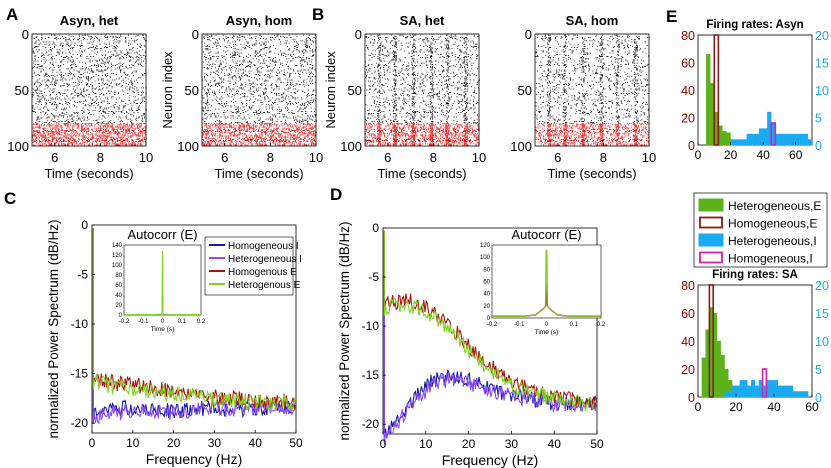 The height and width of the screenshot is (468, 831). I want to click on inset-x-tick-label: -0.2, so click(492, 325).